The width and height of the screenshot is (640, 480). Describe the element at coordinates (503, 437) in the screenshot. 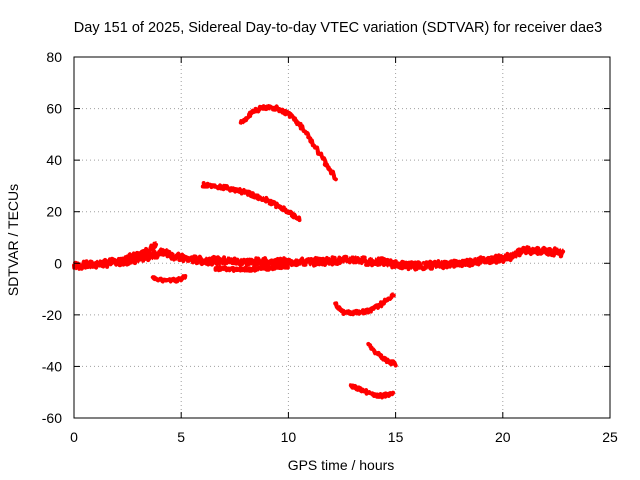

I see `x-tick-label: 20` at that location.